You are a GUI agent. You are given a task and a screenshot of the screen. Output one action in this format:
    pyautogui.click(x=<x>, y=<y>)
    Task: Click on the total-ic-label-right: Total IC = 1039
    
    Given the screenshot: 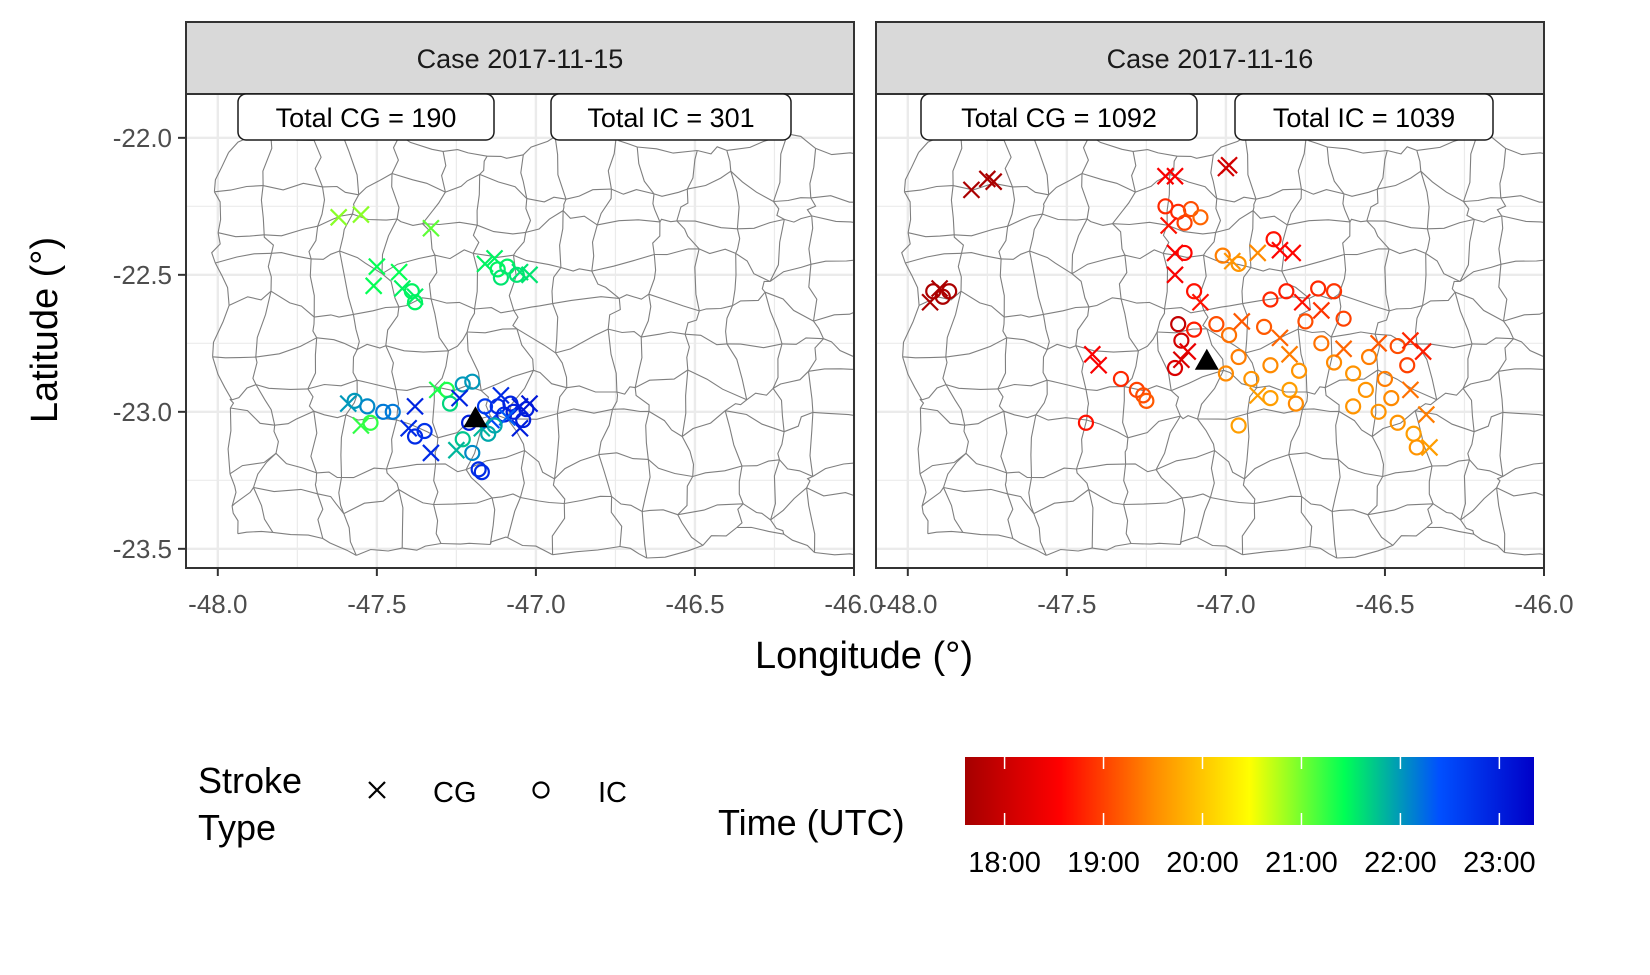 What is the action you would take?
    pyautogui.click(x=1364, y=118)
    